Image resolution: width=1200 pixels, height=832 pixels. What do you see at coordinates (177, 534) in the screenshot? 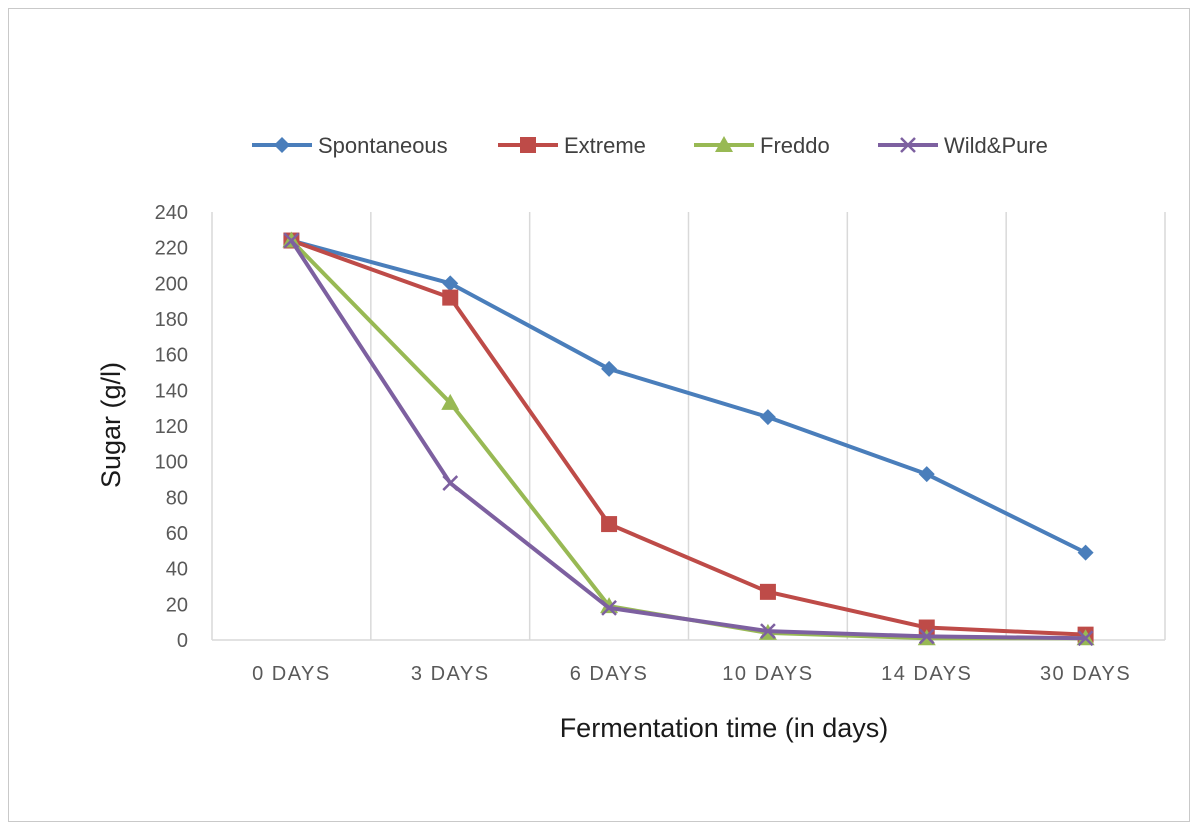
I see `y-tick-label: 60` at bounding box center [177, 534].